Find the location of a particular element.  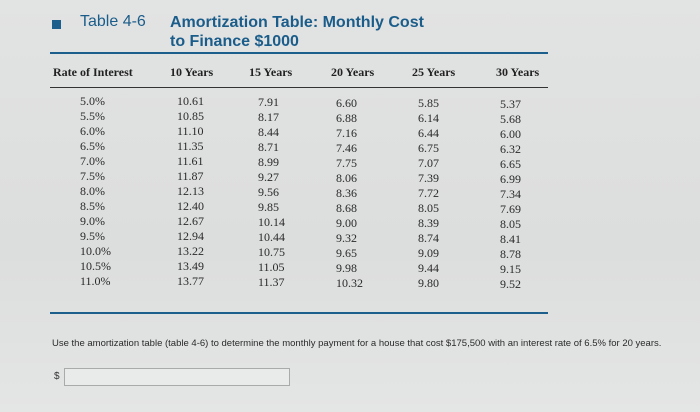

payment-cell: 11.61 is located at coordinates (190, 161).